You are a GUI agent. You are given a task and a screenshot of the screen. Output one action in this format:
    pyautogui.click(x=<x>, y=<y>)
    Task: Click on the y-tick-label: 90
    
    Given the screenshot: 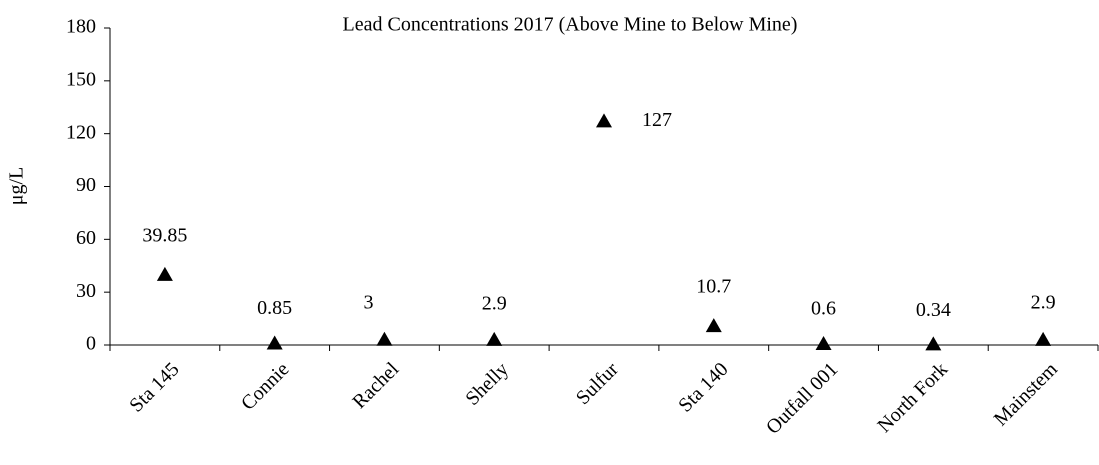 What is the action you would take?
    pyautogui.click(x=86, y=185)
    